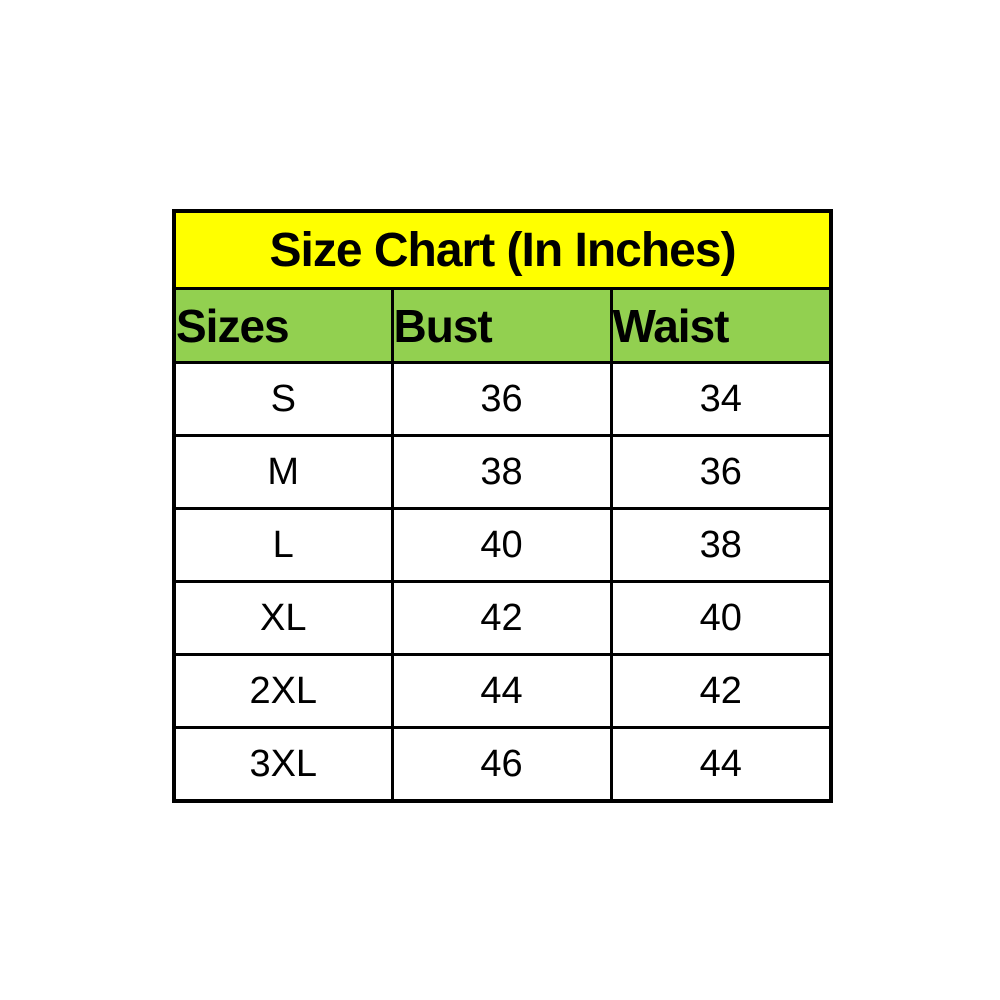 Image resolution: width=1000 pixels, height=1000 pixels. Describe the element at coordinates (721, 472) in the screenshot. I see `waist-cell: 36` at that location.